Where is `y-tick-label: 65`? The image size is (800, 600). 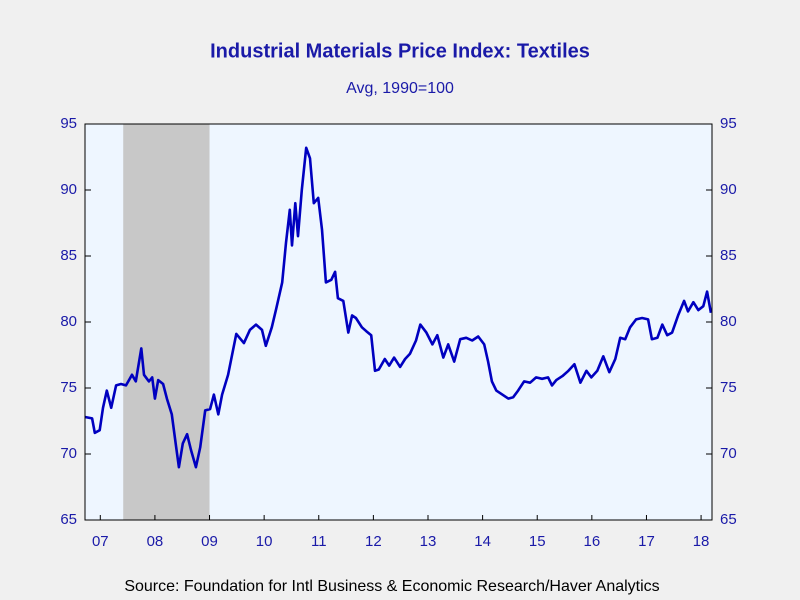 y-tick-label: 65 is located at coordinates (68, 519).